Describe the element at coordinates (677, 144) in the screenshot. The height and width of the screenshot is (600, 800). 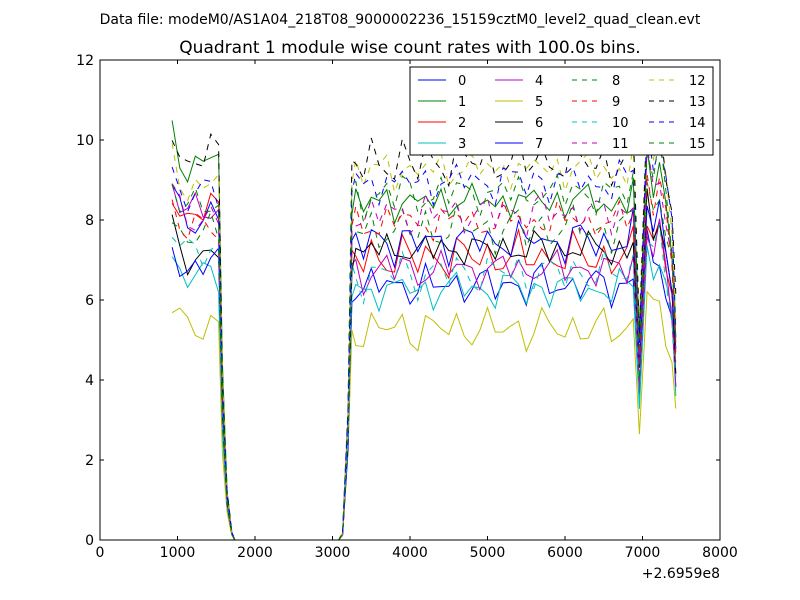
I see `legend-entry-15: 15` at that location.